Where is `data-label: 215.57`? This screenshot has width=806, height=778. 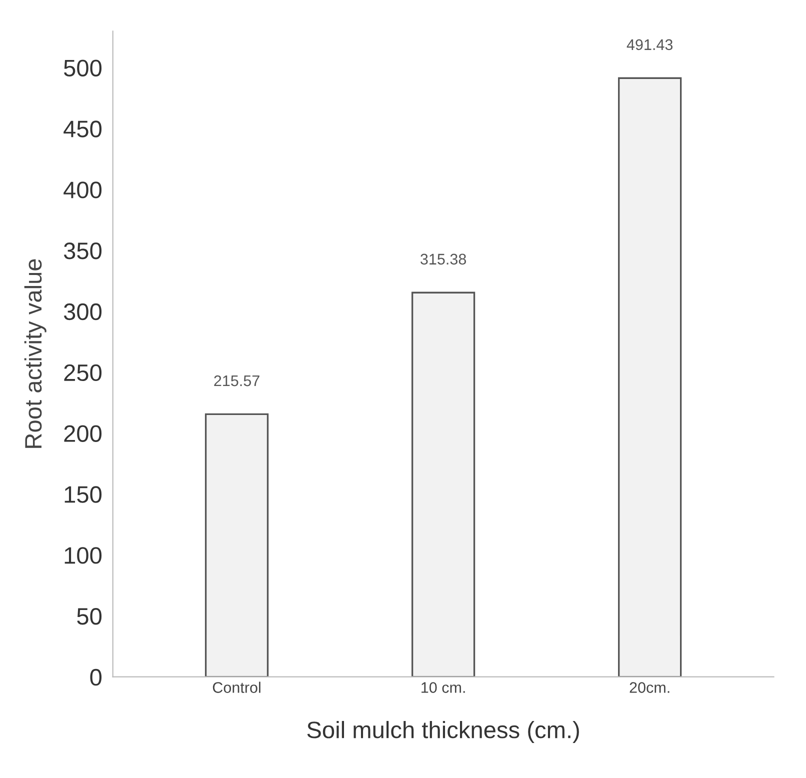 data-label: 215.57 is located at coordinates (237, 380).